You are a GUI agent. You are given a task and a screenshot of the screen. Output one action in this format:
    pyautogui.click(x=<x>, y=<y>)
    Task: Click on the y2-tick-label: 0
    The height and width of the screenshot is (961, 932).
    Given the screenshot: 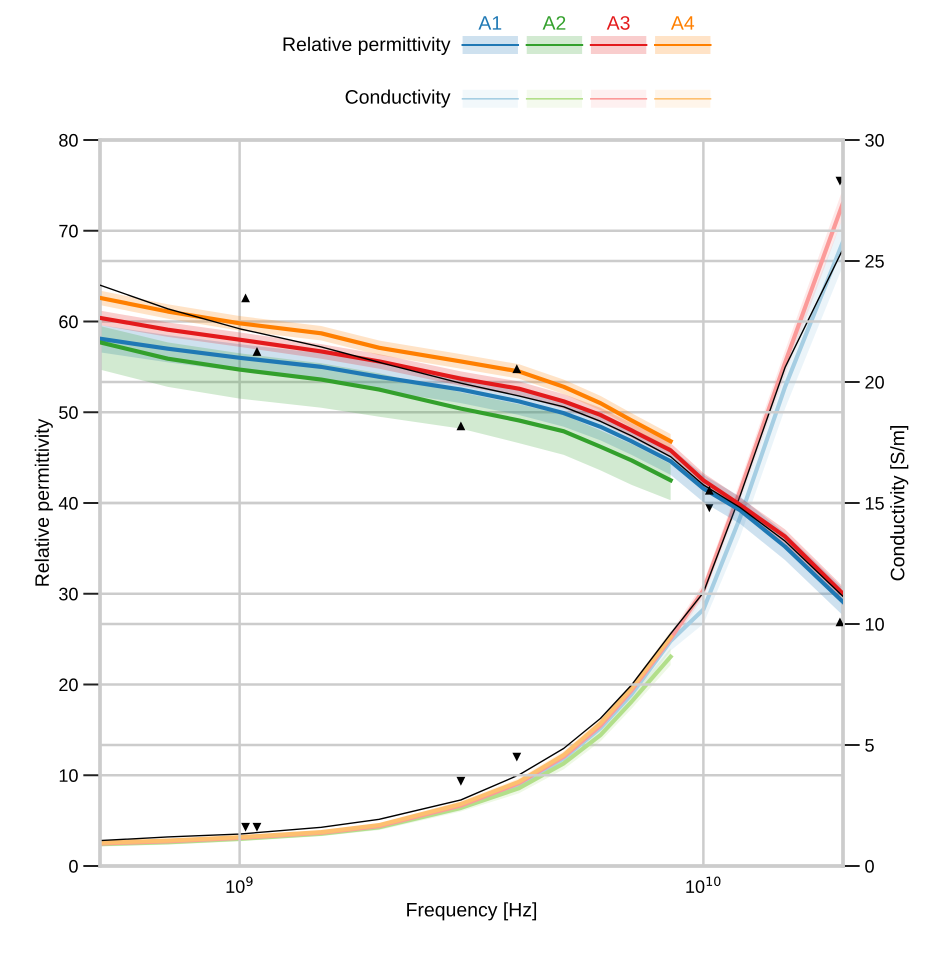 What is the action you would take?
    pyautogui.click(x=869, y=866)
    